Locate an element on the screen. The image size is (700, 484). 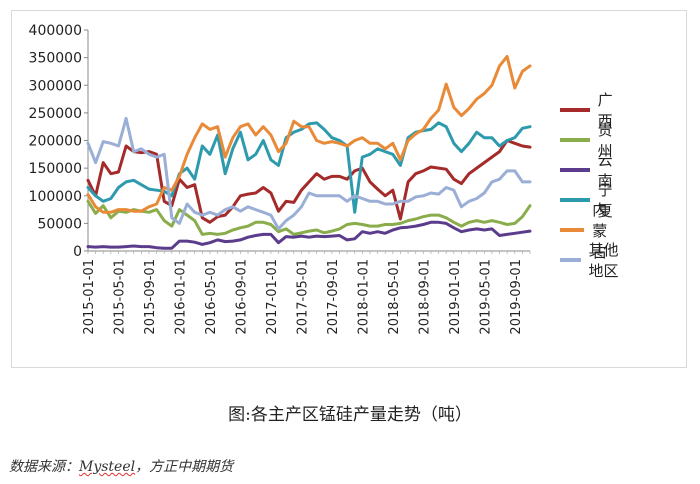
source-suffix: ，方正中期期货 is located at coordinates (184, 467).